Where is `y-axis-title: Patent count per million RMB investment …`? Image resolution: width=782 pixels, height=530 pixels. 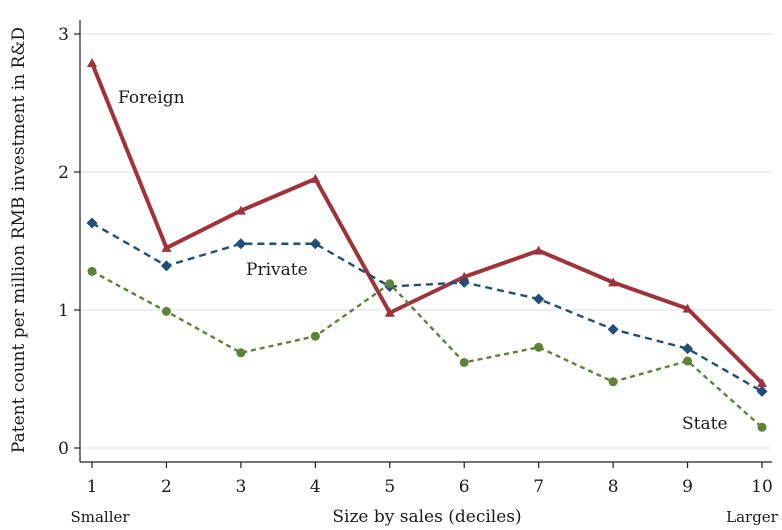
y-axis-title: Patent count per million RMB investment … is located at coordinates (19, 240).